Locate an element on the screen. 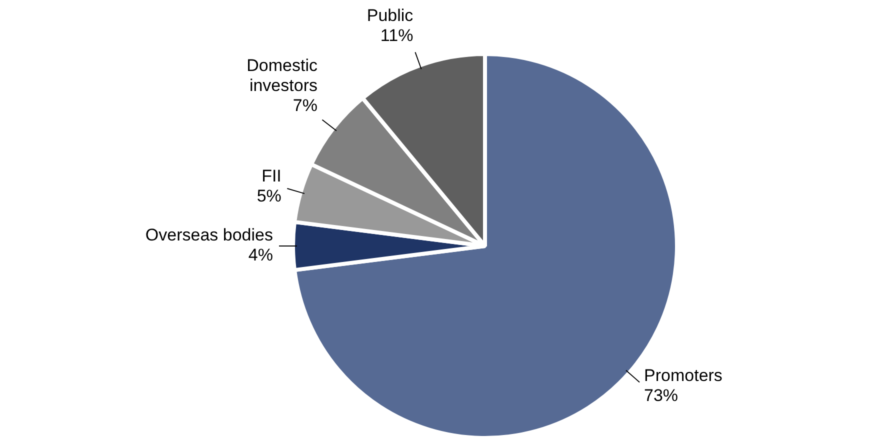 The width and height of the screenshot is (869, 441). data-label: 4% is located at coordinates (260, 255).